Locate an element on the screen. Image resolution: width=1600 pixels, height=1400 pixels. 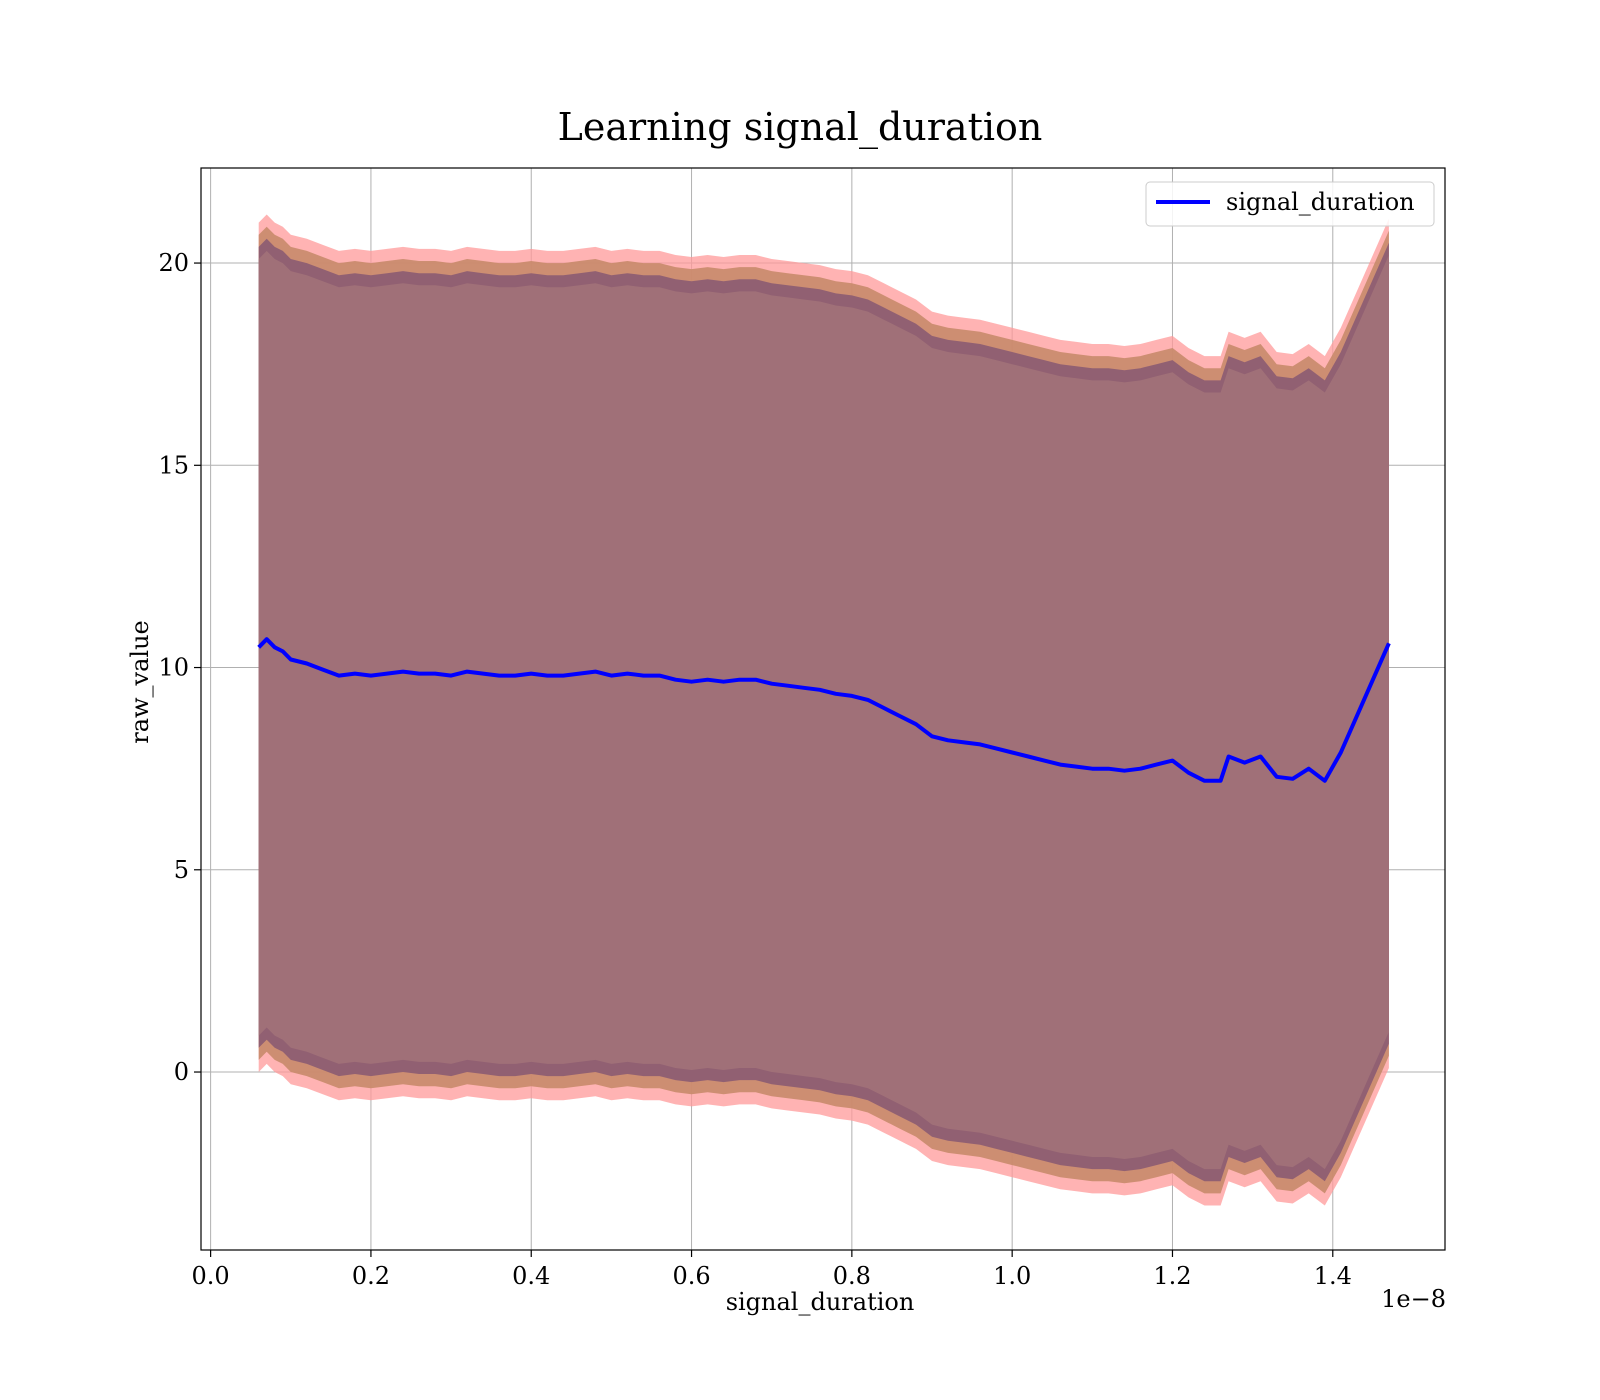
y-tick-label-4: 20 is located at coordinates (173, 263).